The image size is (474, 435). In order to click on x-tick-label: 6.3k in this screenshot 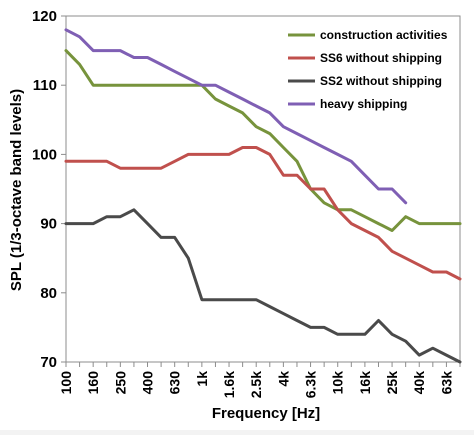, I will do `click(311, 384)`.